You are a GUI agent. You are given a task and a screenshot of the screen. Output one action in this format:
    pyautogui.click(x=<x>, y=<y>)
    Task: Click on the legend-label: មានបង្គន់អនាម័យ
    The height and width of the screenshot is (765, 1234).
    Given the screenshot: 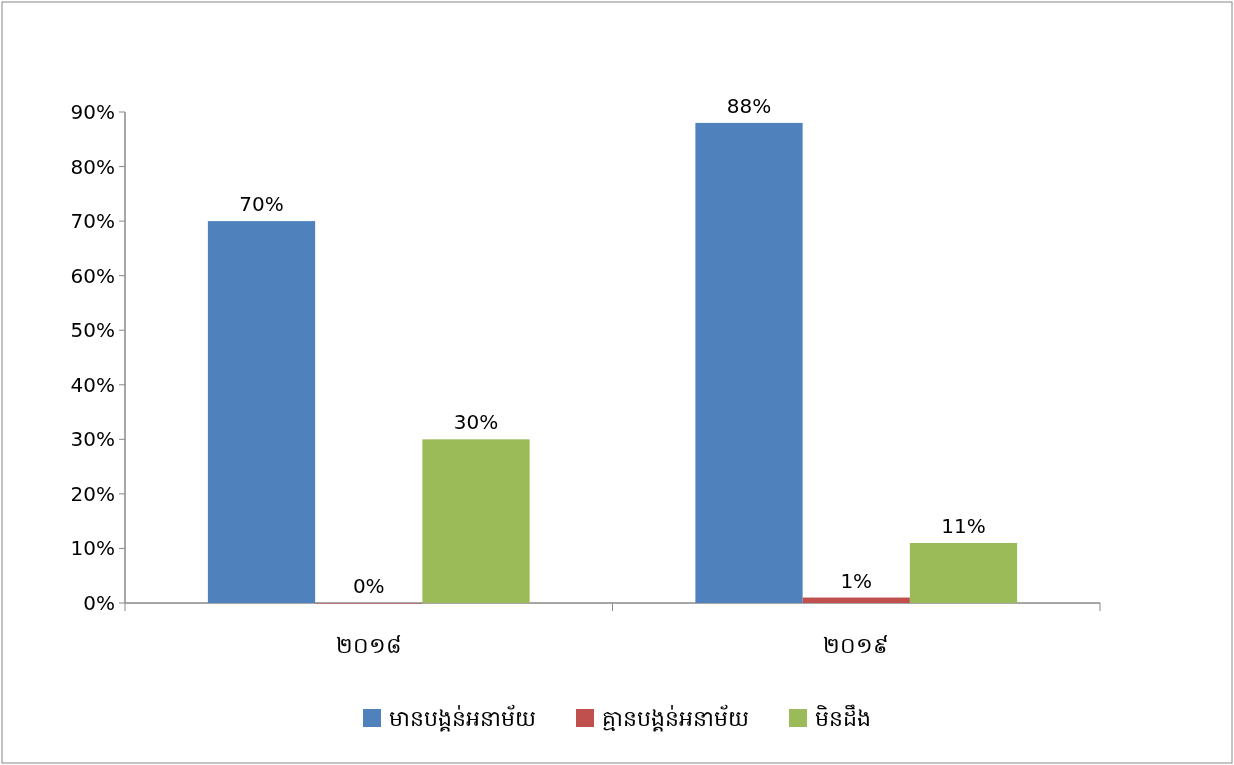 What is the action you would take?
    pyautogui.click(x=462, y=718)
    